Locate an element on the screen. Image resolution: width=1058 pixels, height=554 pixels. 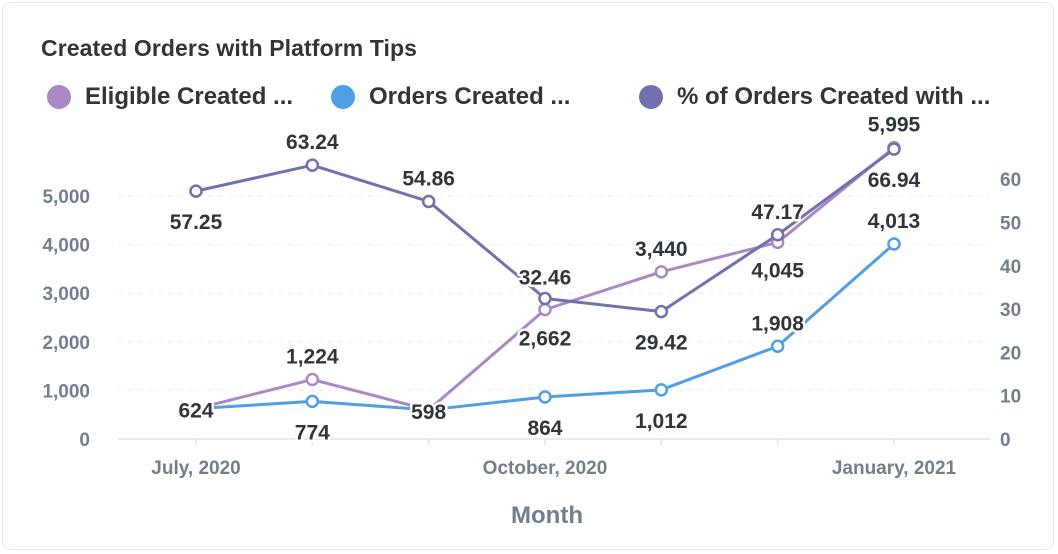
x-tick-label: October, 2020 is located at coordinates (545, 468).